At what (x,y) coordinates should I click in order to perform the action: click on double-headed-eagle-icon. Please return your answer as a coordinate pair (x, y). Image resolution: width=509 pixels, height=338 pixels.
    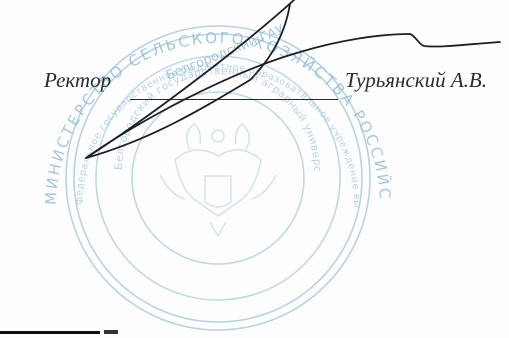
    Looking at the image, I should click on (218, 180).